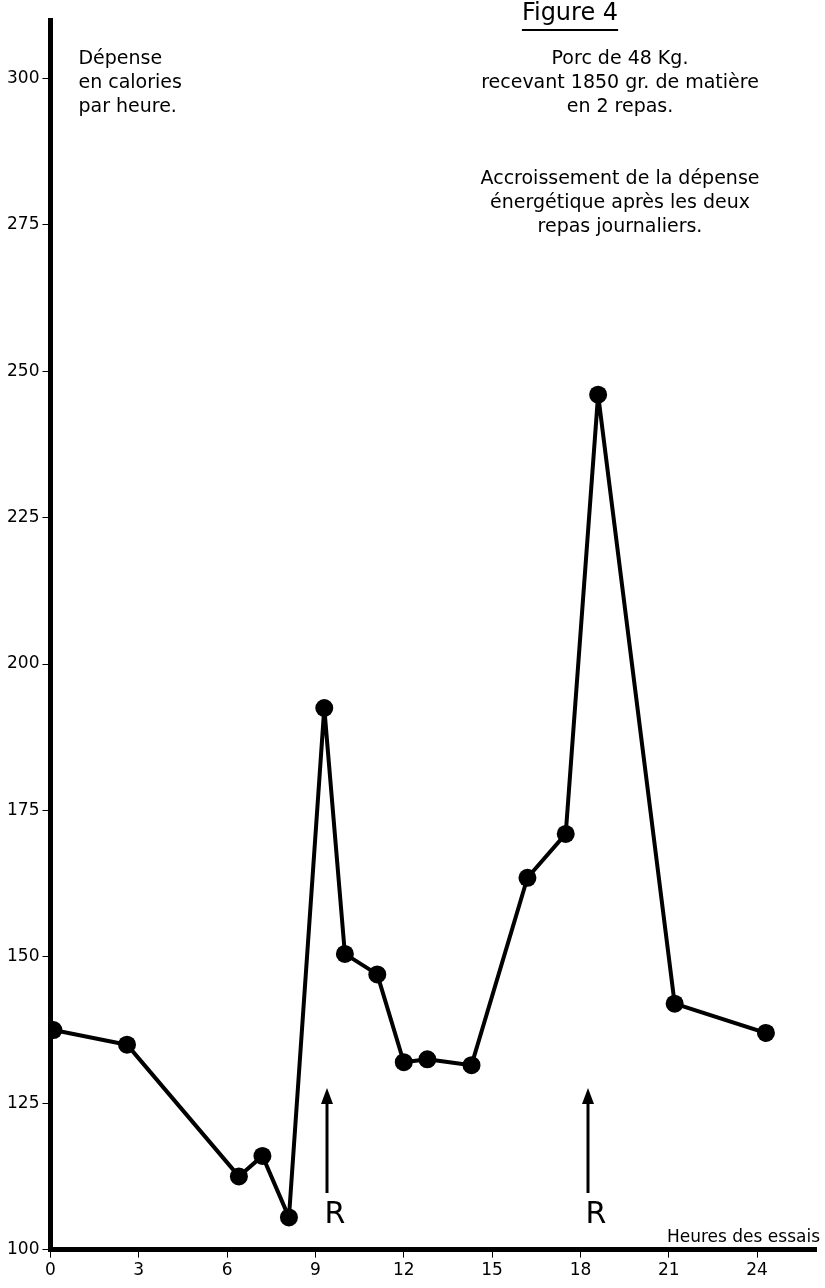 This screenshot has height=1288, width=825. What do you see at coordinates (23, 223) in the screenshot?
I see `y-tick-label: 275` at bounding box center [23, 223].